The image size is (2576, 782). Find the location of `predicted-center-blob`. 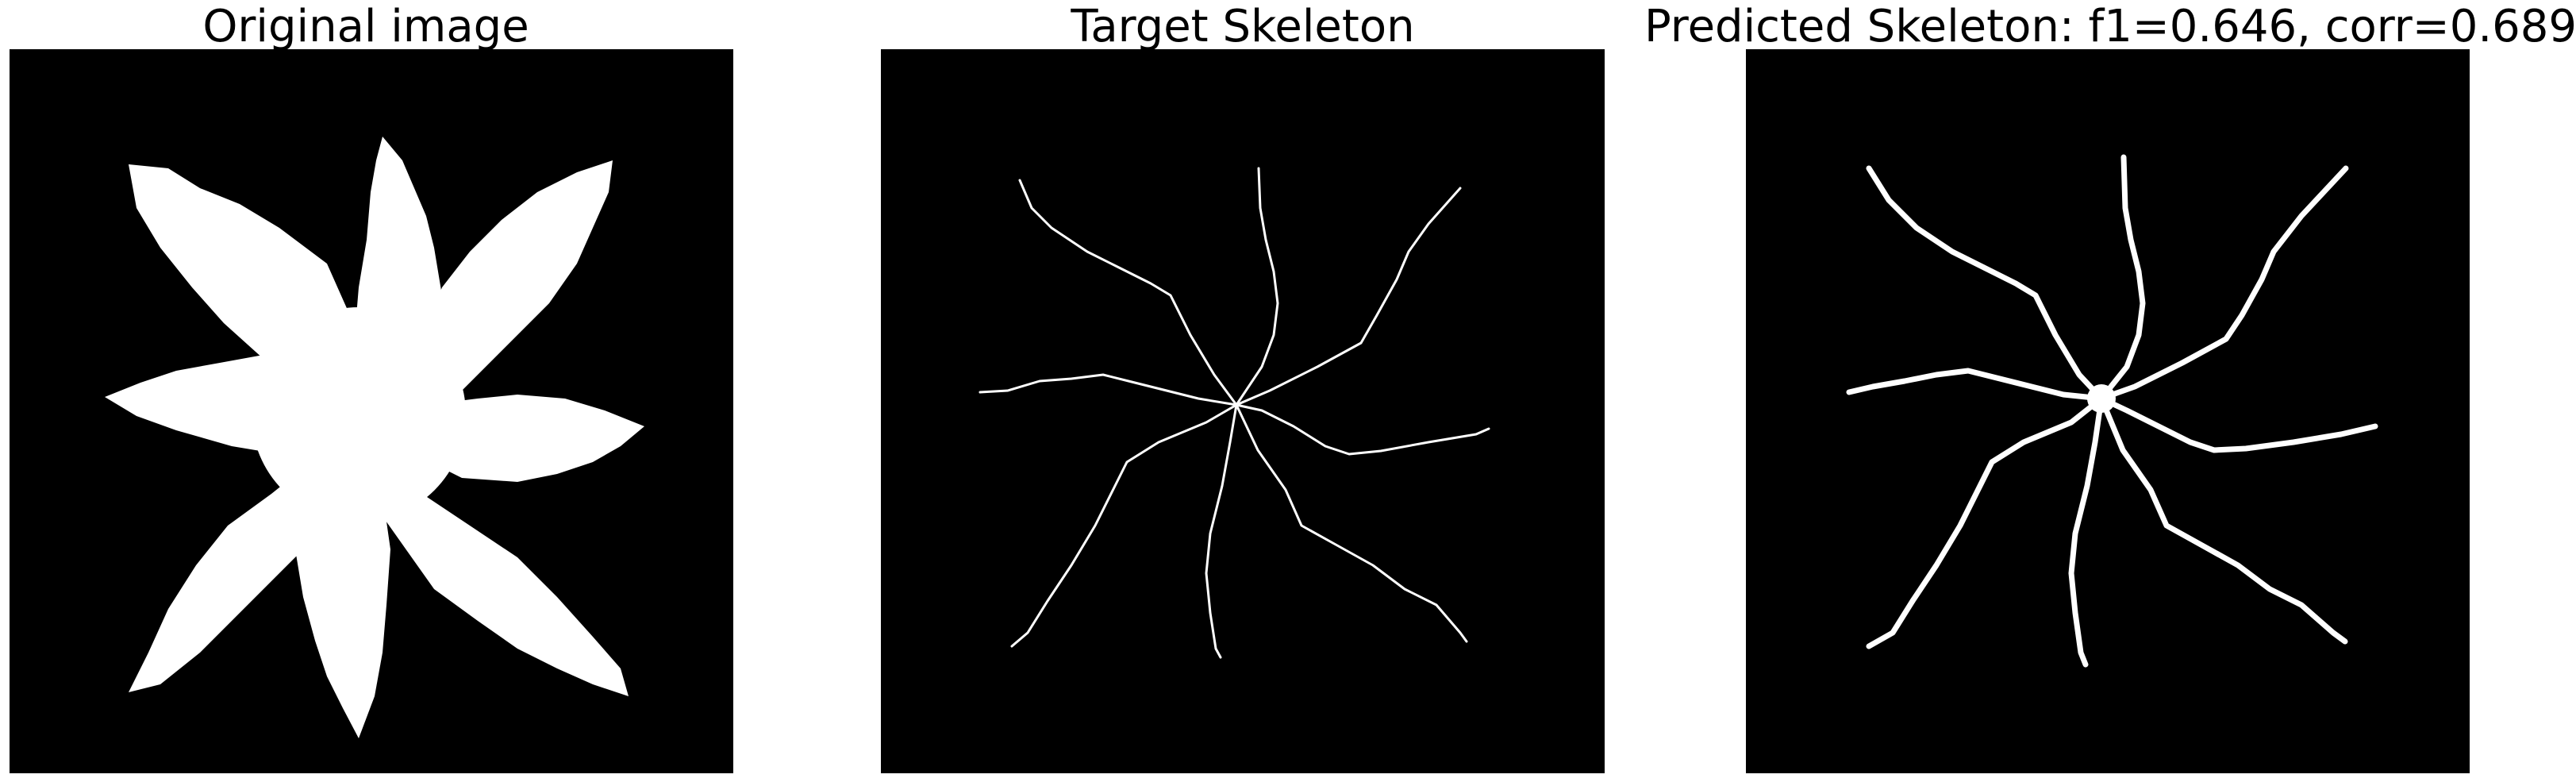

predicted-center-blob is located at coordinates (2101, 398).